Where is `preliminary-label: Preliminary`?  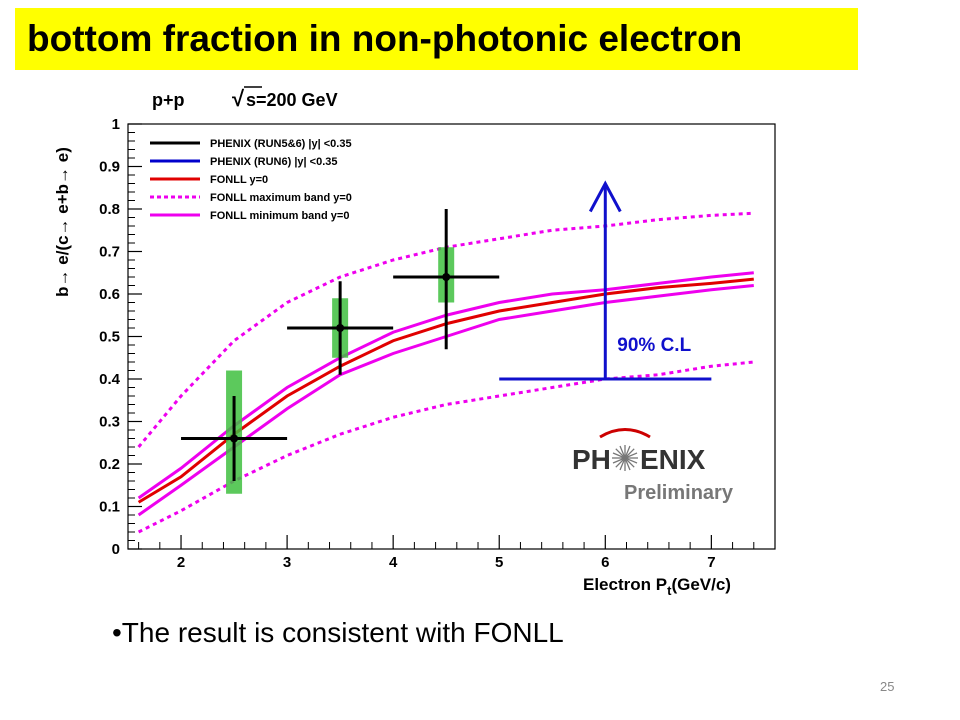
preliminary-label: Preliminary is located at coordinates (679, 493).